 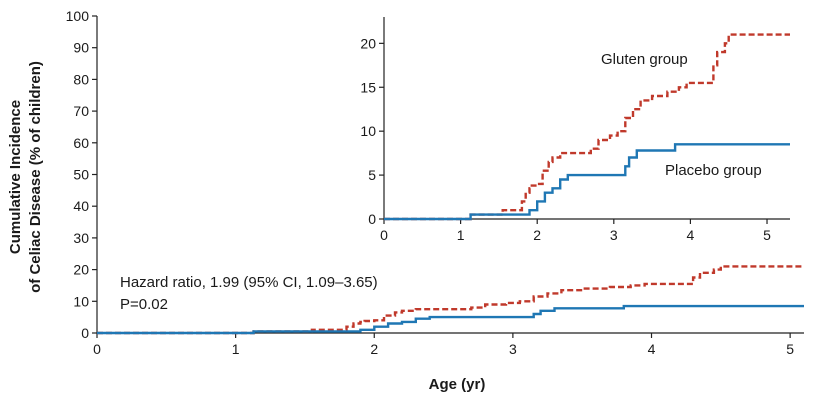 I want to click on main-y-tick-label: 90, so click(x=81, y=48).